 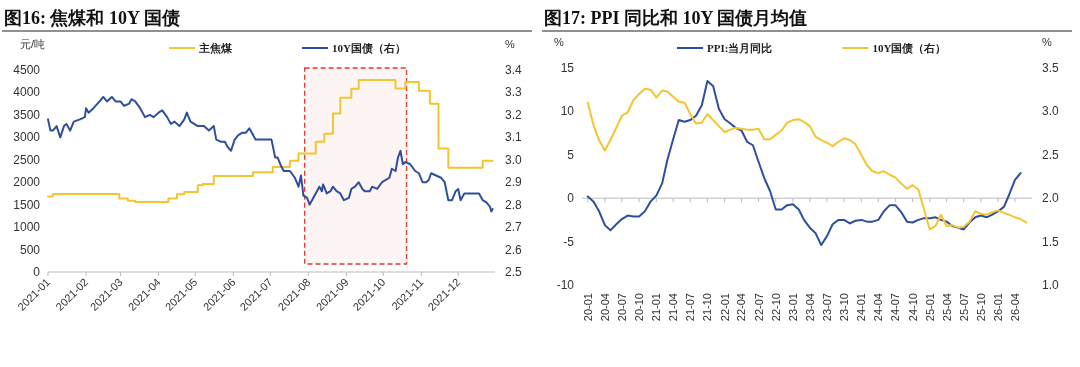 What do you see at coordinates (567, 111) in the screenshot?
I see `y-tick-label: 10` at bounding box center [567, 111].